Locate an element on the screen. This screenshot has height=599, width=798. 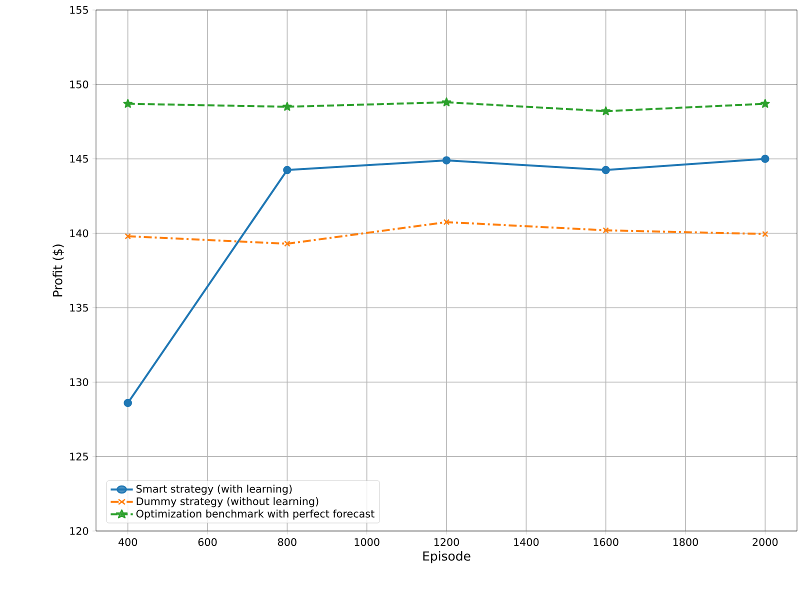
x-tick-label: 800 is located at coordinates (287, 542).